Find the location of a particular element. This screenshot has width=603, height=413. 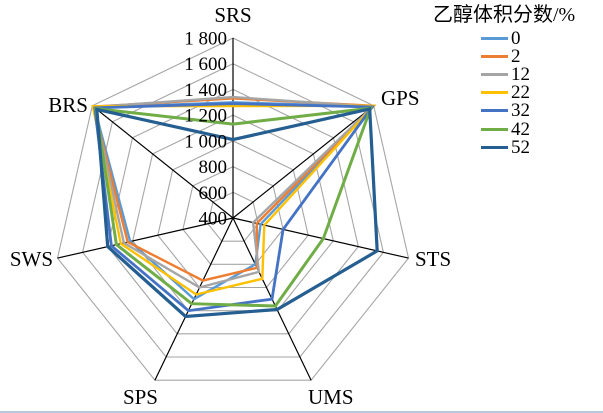

axis-label-UMS: UMS is located at coordinates (331, 397).